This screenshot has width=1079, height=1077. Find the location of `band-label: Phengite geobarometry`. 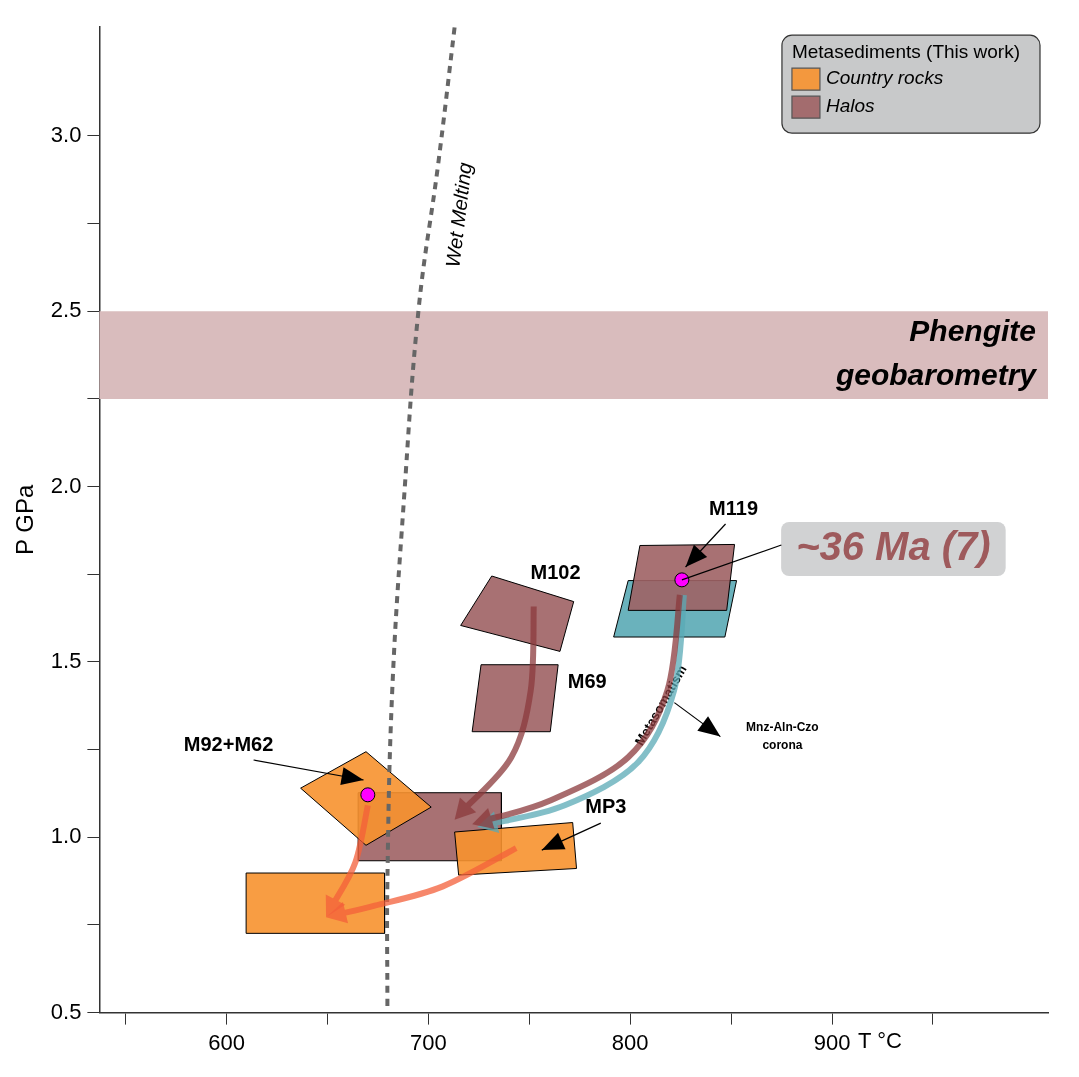

band-label: Phengite geobarometry is located at coordinates (936, 353).